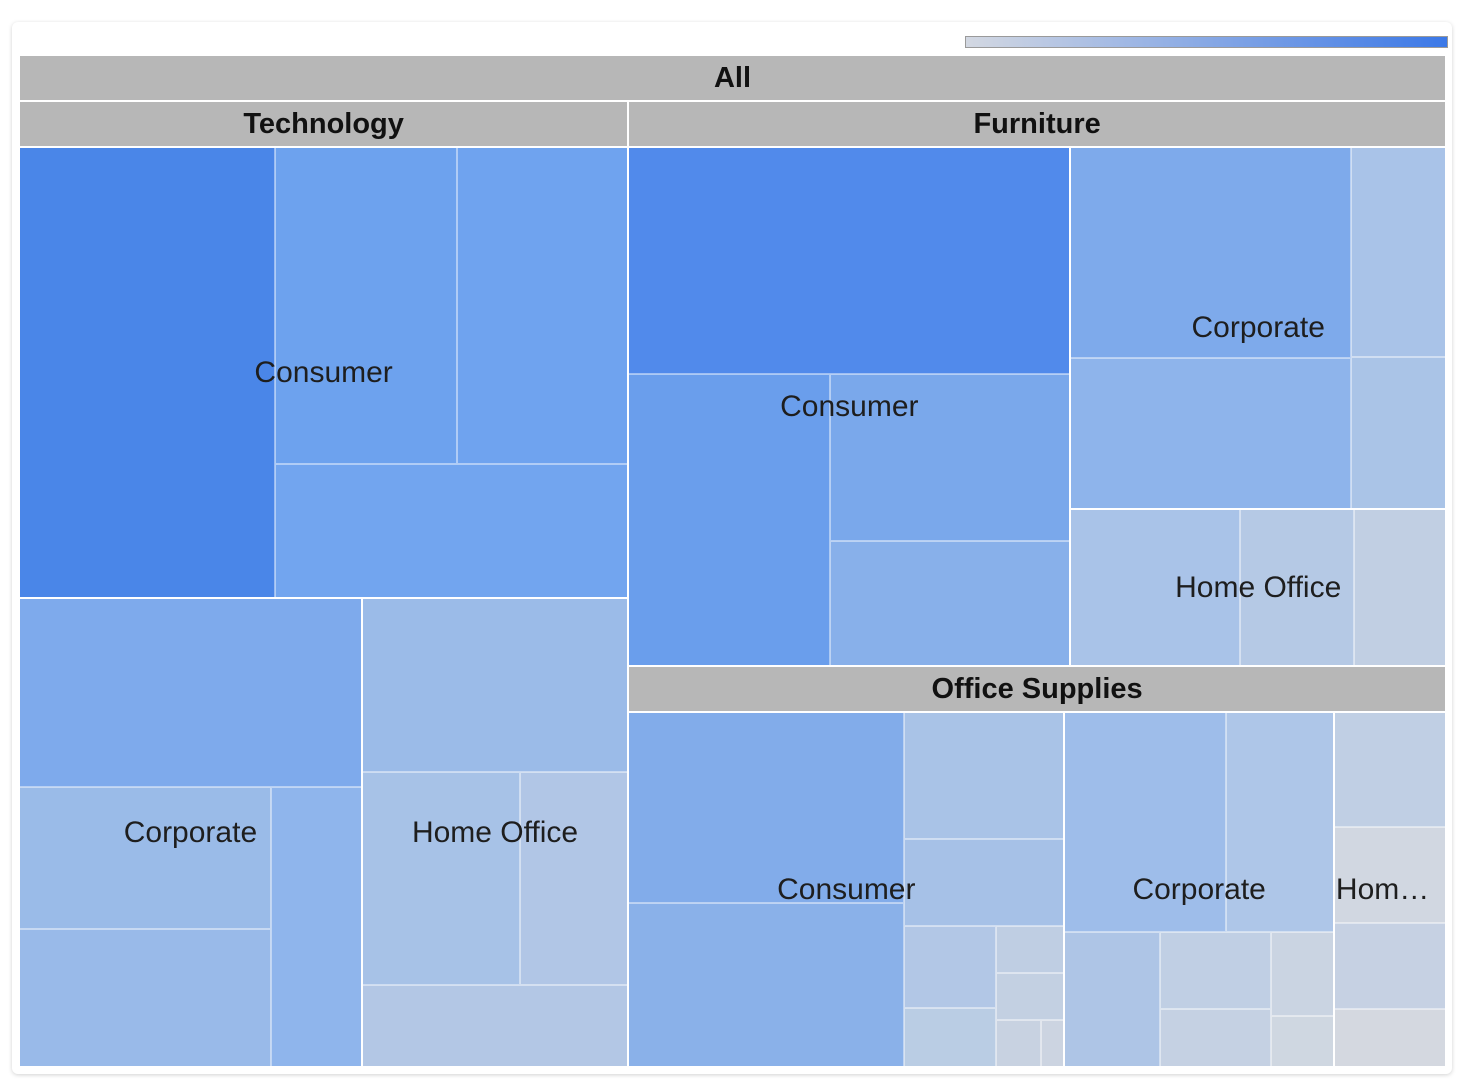  Describe the element at coordinates (324, 124) in the screenshot. I see `category-header-technology: Technology` at that location.